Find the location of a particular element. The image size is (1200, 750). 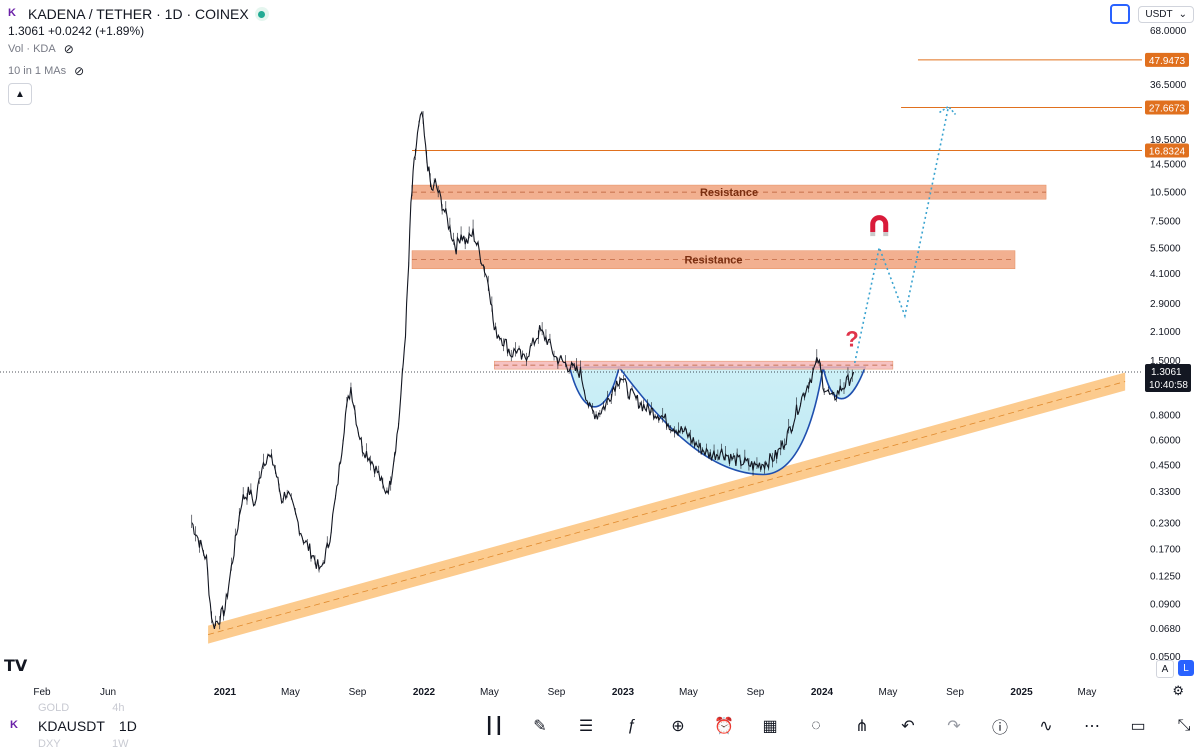

currency-selector: USDT ⌄ is located at coordinates (1166, 14).